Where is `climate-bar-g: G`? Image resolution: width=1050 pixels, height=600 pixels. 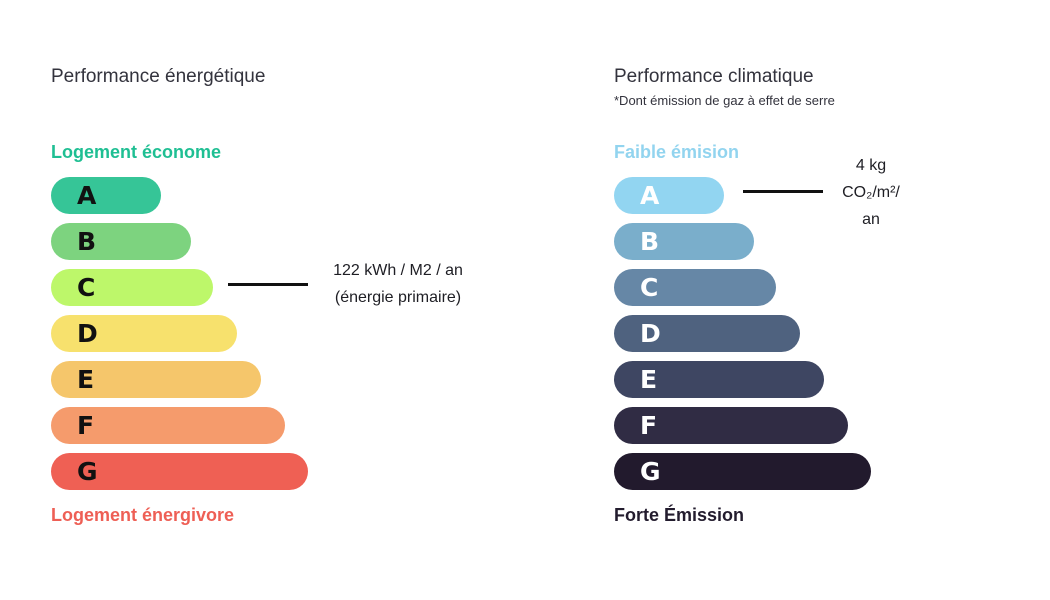
climate-bar-g: G is located at coordinates (742, 471).